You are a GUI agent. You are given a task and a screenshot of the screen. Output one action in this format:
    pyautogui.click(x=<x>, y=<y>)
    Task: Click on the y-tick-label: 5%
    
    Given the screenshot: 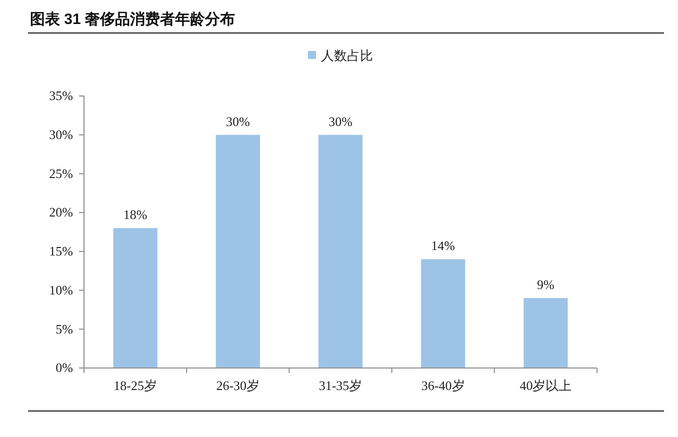 What is the action you would take?
    pyautogui.click(x=65, y=328)
    